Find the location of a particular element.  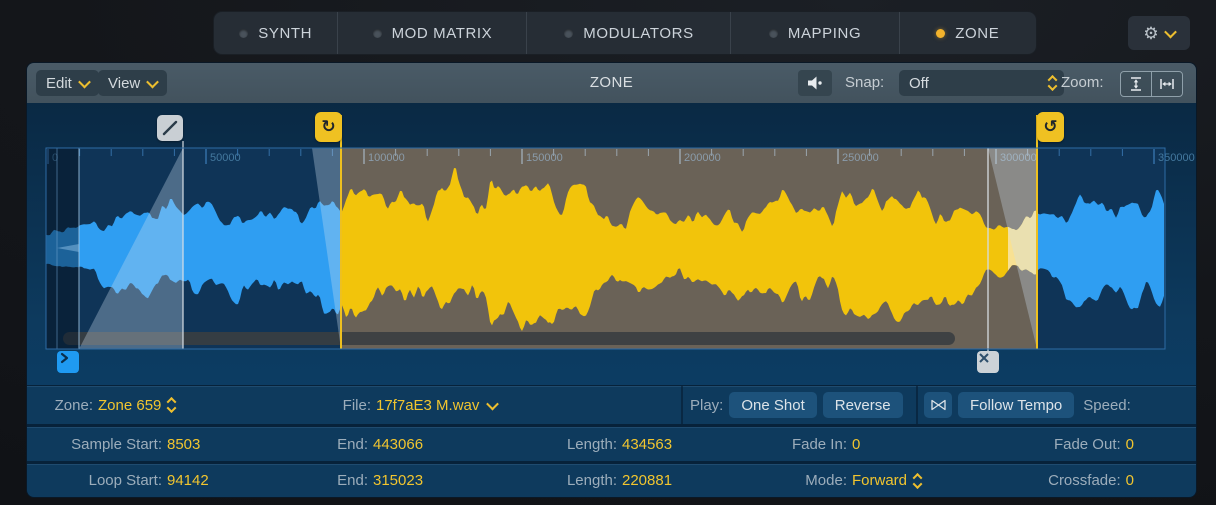

view-menu-label: View is located at coordinates (124, 83).